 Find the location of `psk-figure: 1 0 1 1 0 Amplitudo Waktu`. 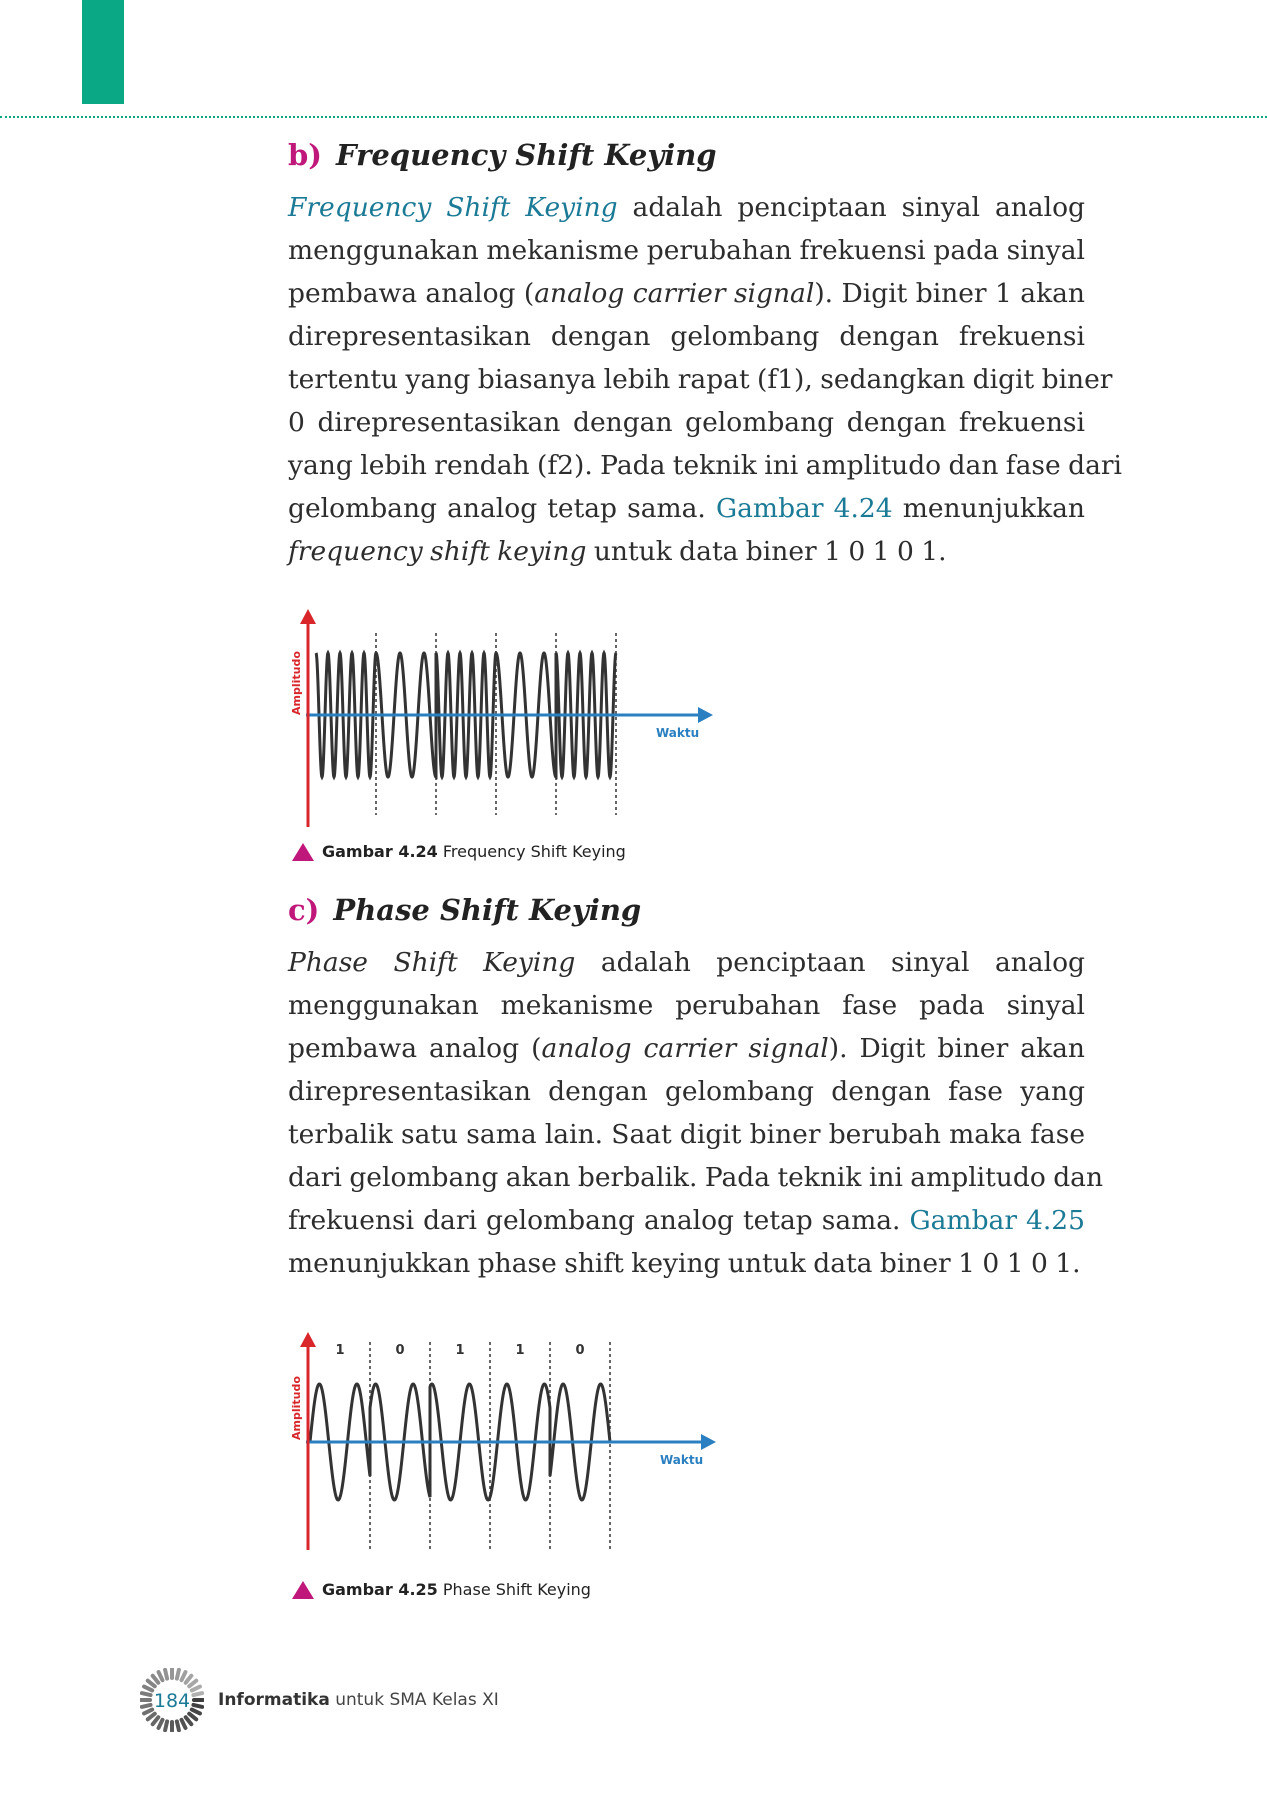

psk-figure: 1 0 1 1 0 Amplitudo Waktu is located at coordinates (503, 1441).